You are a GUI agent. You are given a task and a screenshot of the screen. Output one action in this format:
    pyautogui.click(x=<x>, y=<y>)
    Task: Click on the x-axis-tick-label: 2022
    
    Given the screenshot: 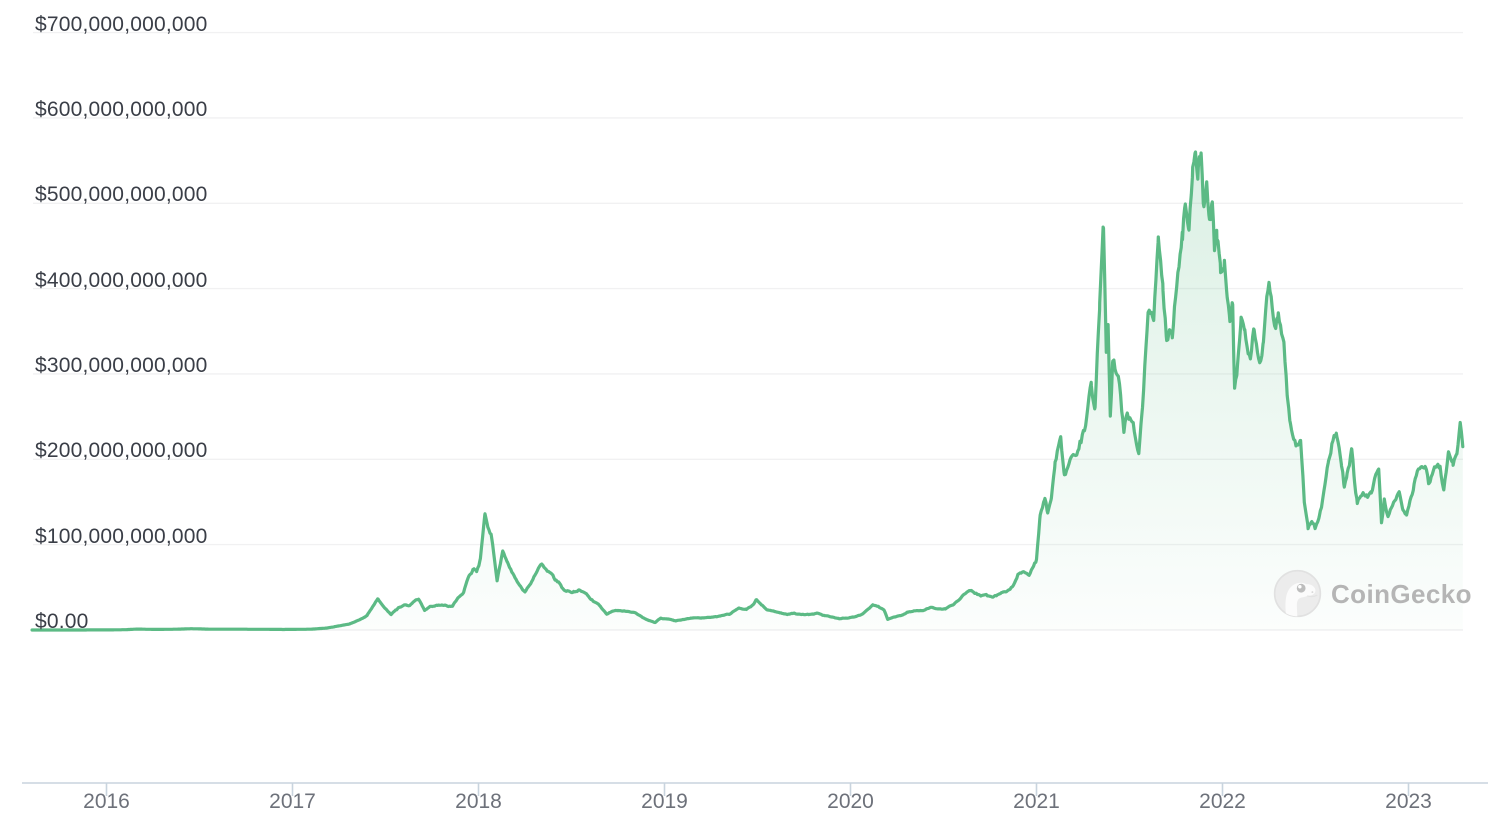 What is the action you would take?
    pyautogui.click(x=1222, y=801)
    